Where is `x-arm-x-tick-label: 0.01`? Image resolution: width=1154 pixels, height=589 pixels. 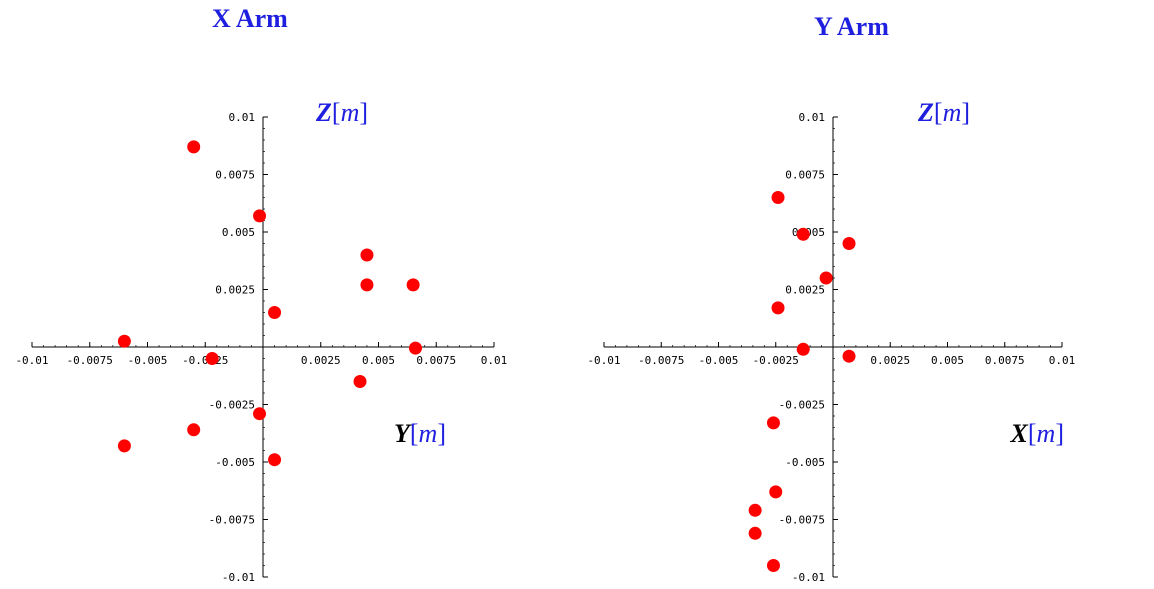
x-arm-x-tick-label: 0.01 is located at coordinates (494, 360).